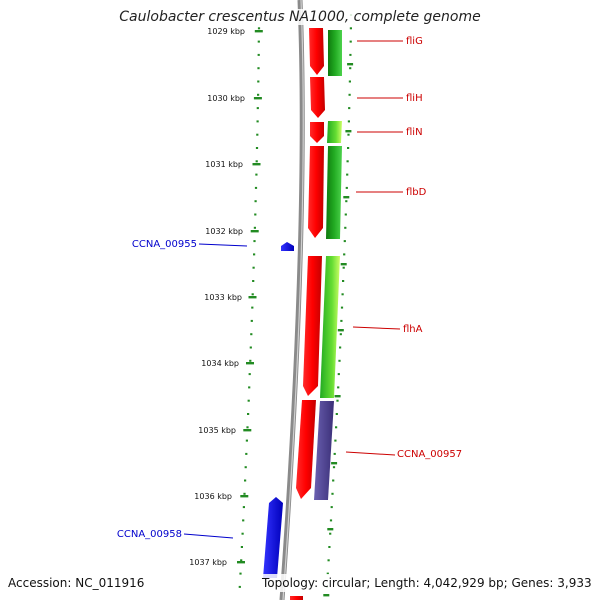 Image resolution: width=600 pixels, height=600 pixels. I want to click on gene-arrow-downstream, so click(296, 598).